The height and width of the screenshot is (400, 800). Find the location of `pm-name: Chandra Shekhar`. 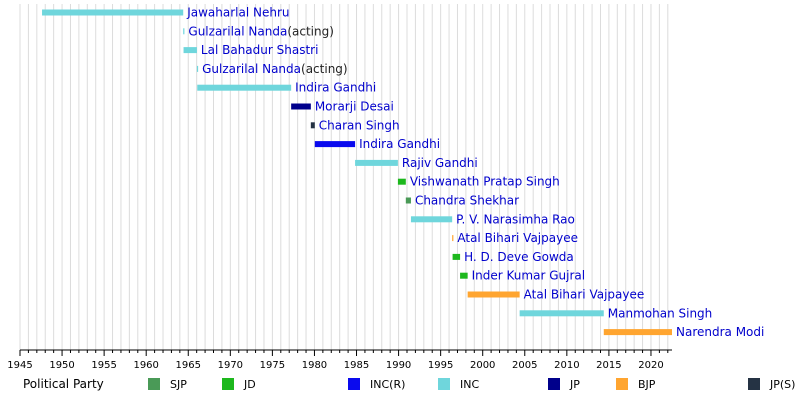

pm-name: Chandra Shekhar is located at coordinates (467, 201).